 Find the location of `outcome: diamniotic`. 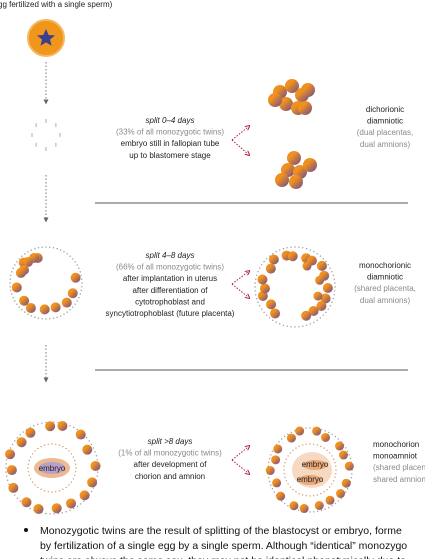

outcome: diamniotic is located at coordinates (385, 277).